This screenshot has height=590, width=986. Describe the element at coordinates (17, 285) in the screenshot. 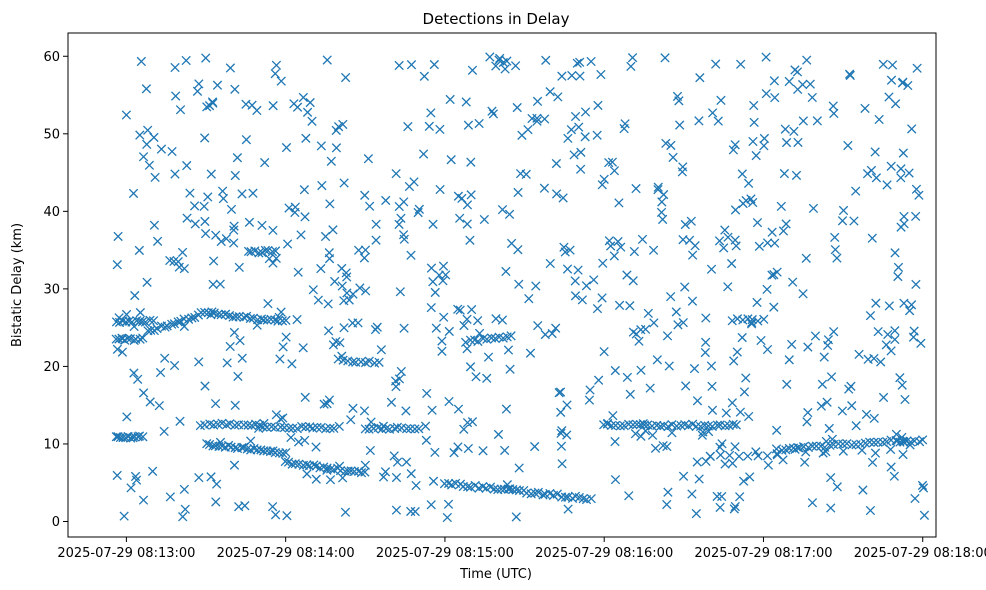

I see `y-axis-title: Bistatic Delay (km)` at that location.